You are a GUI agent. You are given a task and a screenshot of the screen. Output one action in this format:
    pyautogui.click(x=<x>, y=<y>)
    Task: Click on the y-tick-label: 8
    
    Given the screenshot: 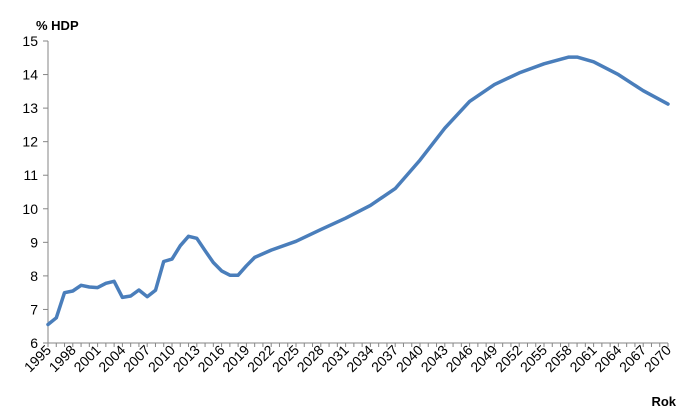 What is the action you would take?
    pyautogui.click(x=34, y=276)
    